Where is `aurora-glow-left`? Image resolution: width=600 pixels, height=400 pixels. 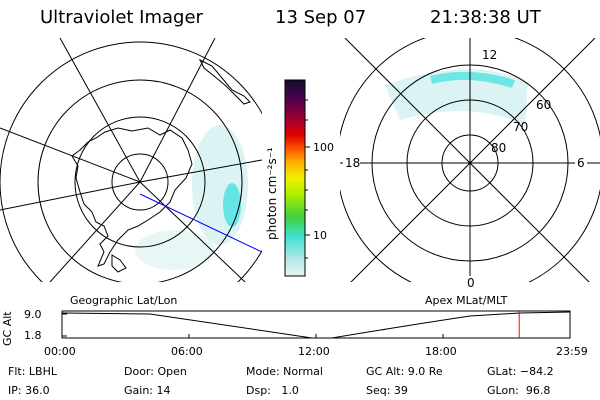 aurora-glow-left is located at coordinates (220, 185).